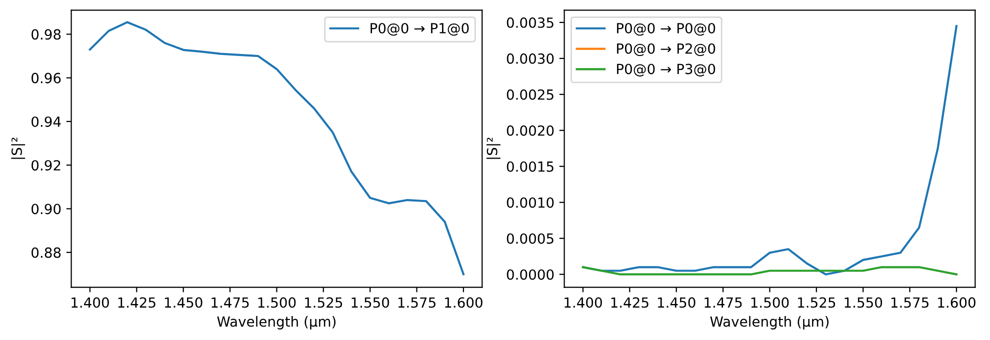 This screenshot has height=340, width=990. Describe the element at coordinates (46, 34) in the screenshot. I see `y-tick-label: 0.98` at that location.